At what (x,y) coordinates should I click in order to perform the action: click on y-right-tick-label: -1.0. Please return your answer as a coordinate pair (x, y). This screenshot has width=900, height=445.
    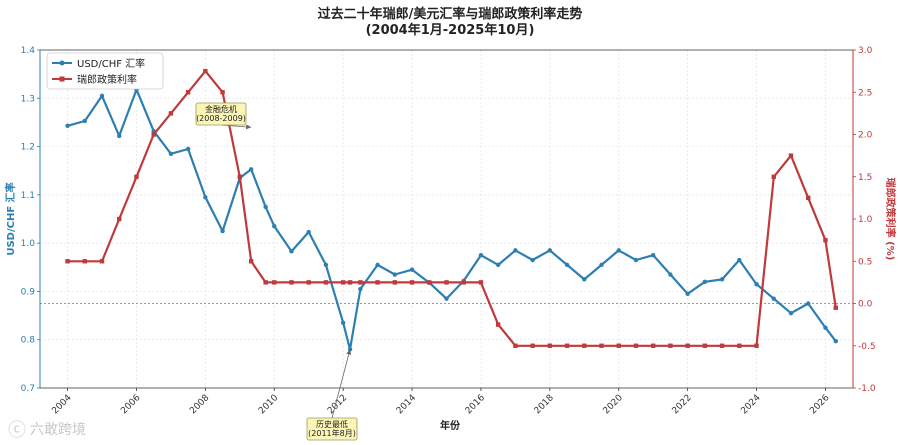
    Looking at the image, I should click on (867, 389).